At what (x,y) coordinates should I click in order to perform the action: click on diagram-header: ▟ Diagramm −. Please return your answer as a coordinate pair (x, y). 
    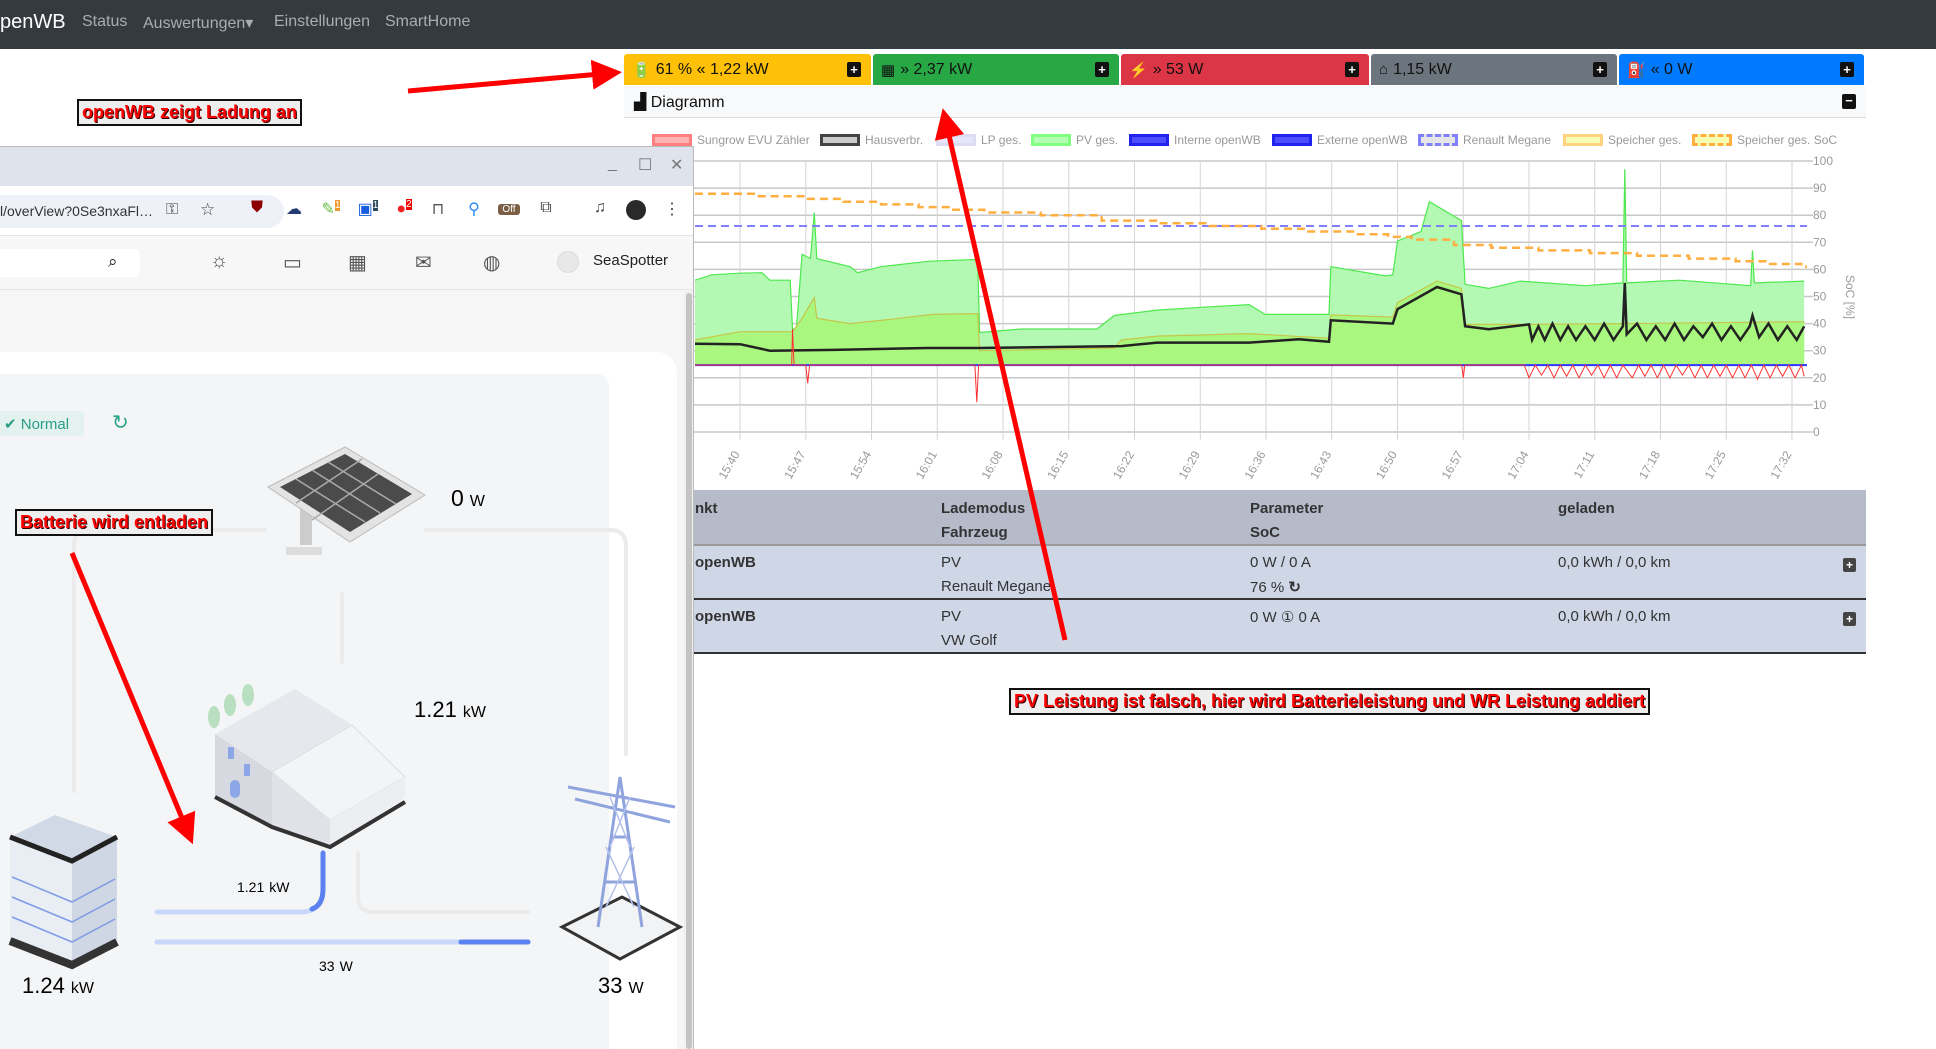
    Looking at the image, I should click on (1245, 102).